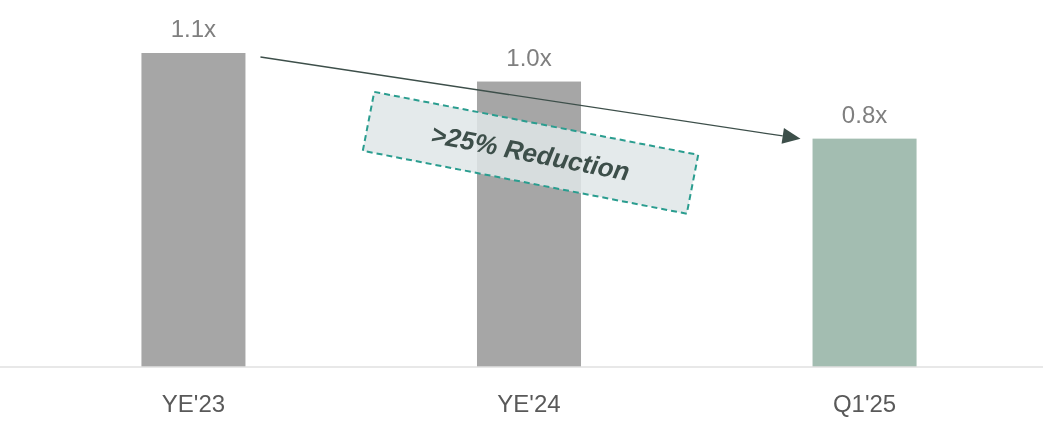  Describe the element at coordinates (529, 403) in the screenshot. I see `x-tick-label: YE'24` at that location.